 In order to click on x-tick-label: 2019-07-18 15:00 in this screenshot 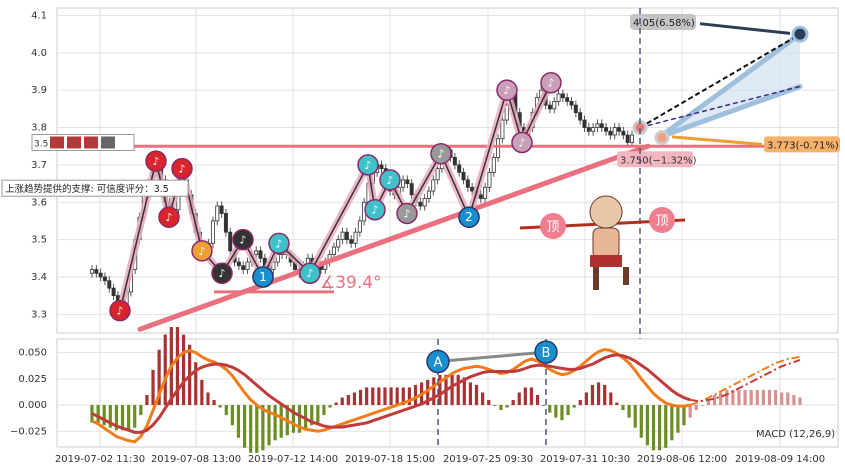, I will do `click(390, 459)`.